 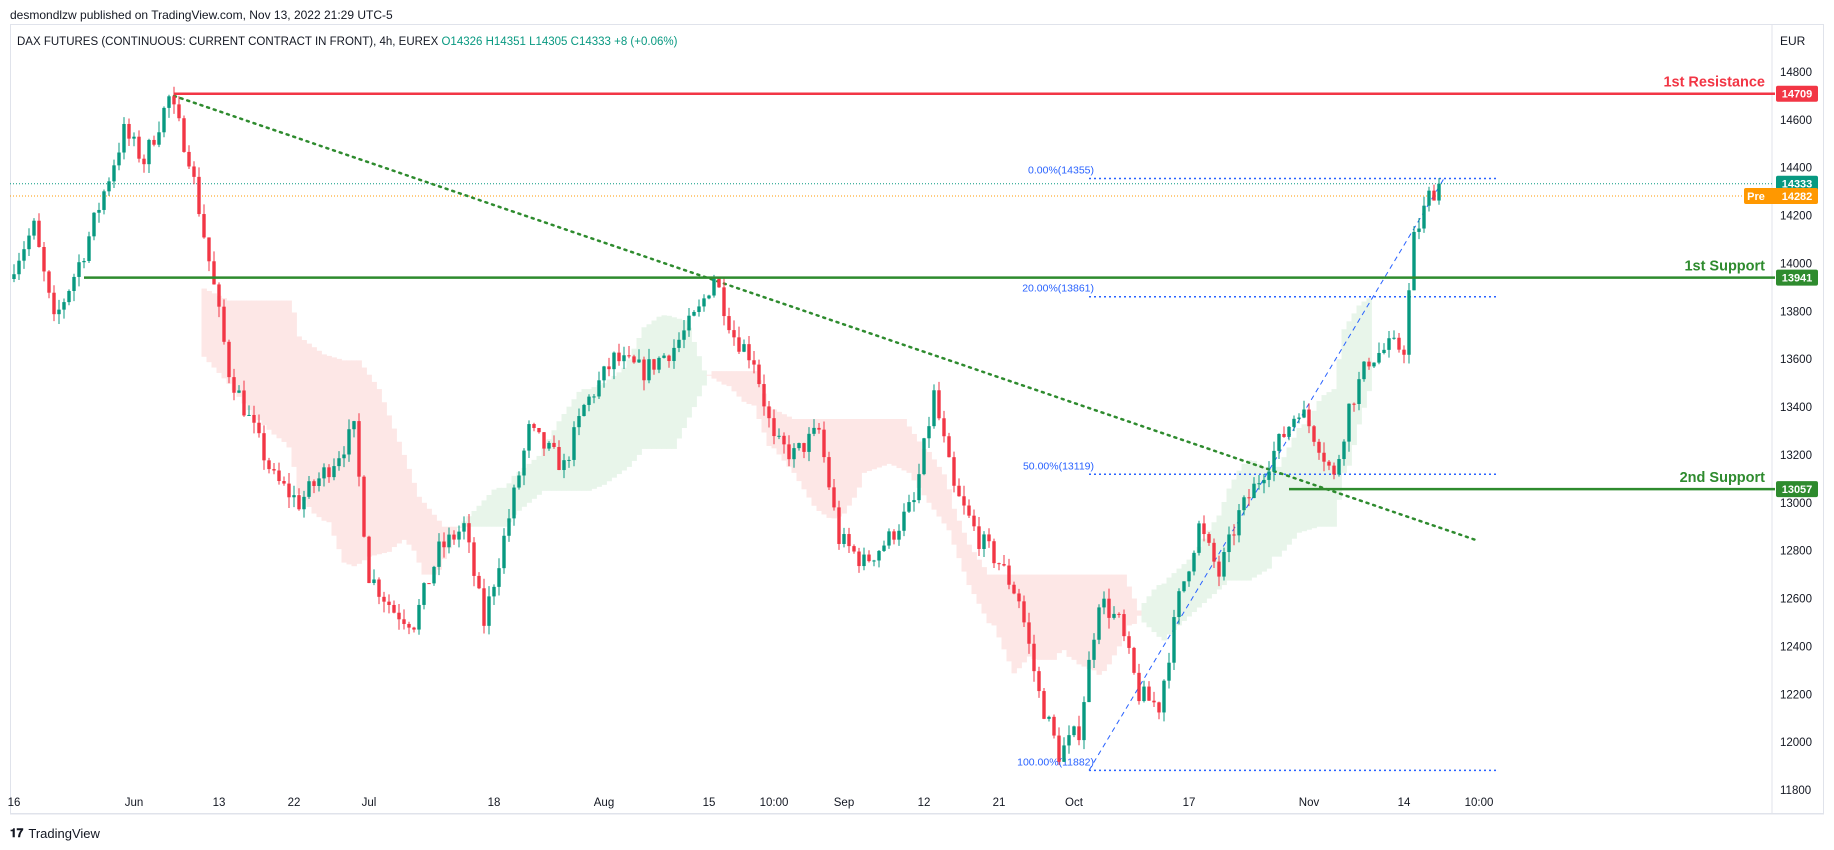 What do you see at coordinates (1061, 170) in the screenshot?
I see `fib-level-label: 0.00%(14355)` at bounding box center [1061, 170].